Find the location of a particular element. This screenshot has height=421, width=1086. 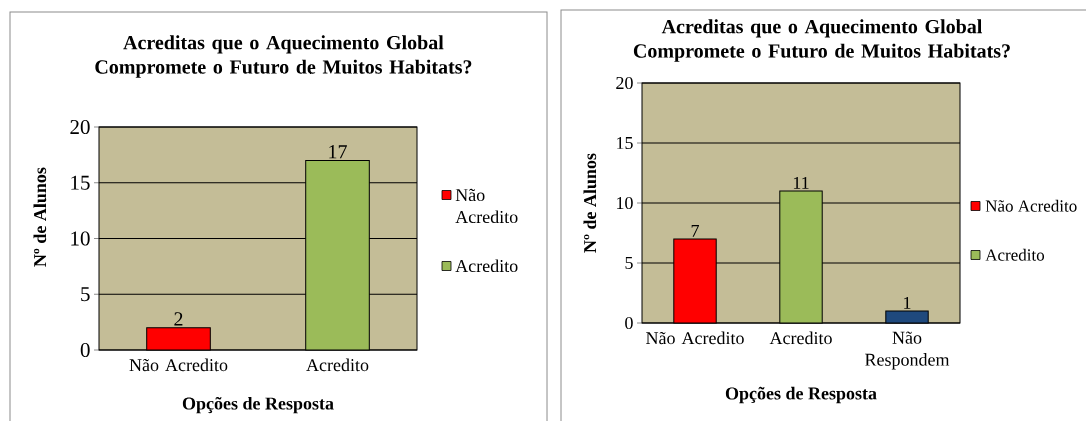

data-label: 11 is located at coordinates (801, 182).